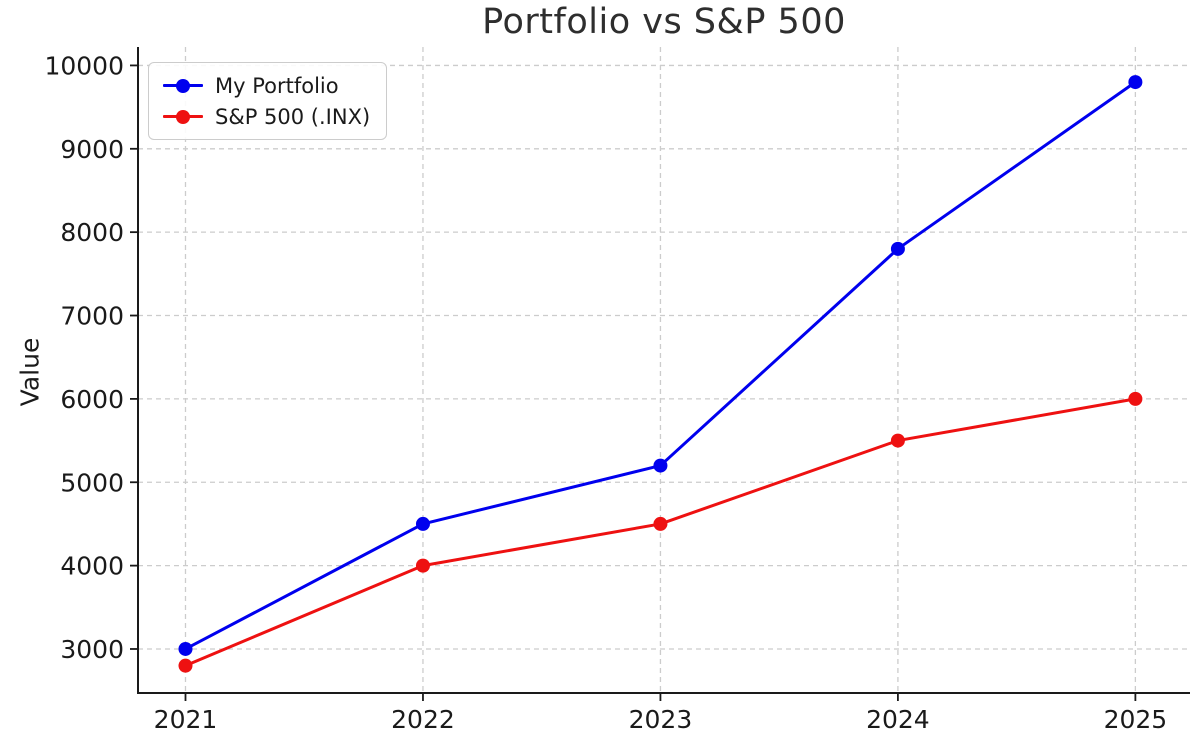  Describe the element at coordinates (92, 149) in the screenshot. I see `y-tick-label: 9000` at that location.